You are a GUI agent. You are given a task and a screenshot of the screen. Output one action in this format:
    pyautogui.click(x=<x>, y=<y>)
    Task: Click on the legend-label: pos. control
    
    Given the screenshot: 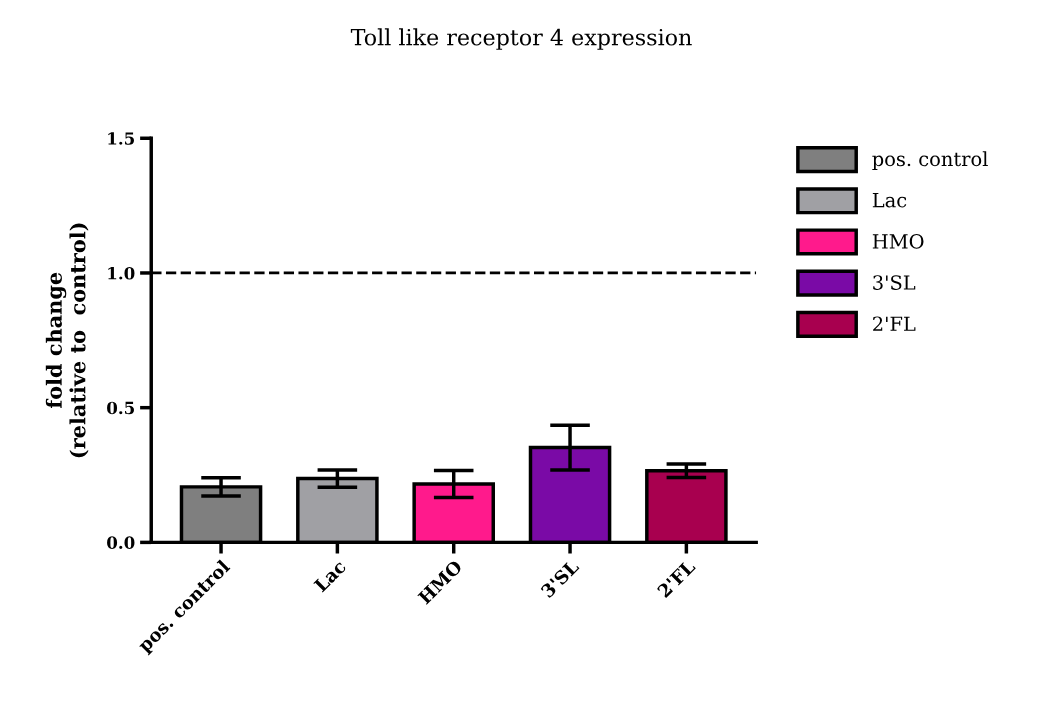 What is the action you would take?
    pyautogui.click(x=930, y=160)
    